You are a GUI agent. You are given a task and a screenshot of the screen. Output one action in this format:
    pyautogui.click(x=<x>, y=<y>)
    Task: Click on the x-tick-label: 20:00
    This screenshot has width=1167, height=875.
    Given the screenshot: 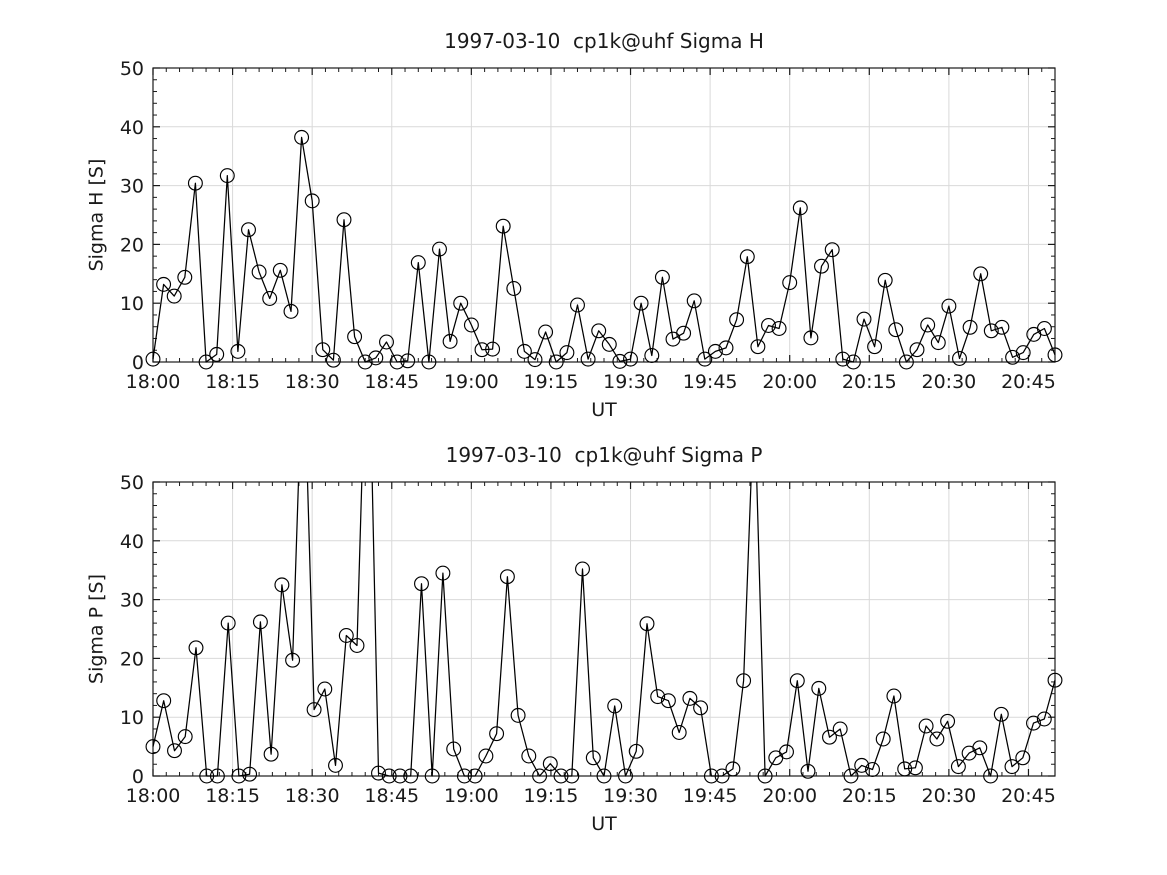 What is the action you would take?
    pyautogui.click(x=789, y=382)
    